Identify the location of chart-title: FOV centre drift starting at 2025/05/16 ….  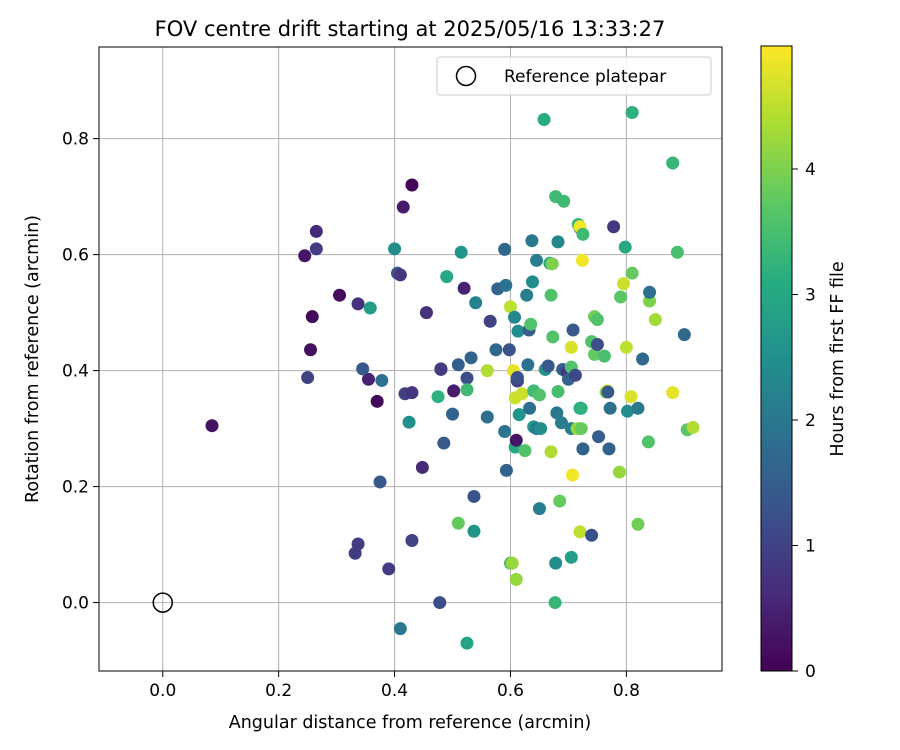
(410, 29).